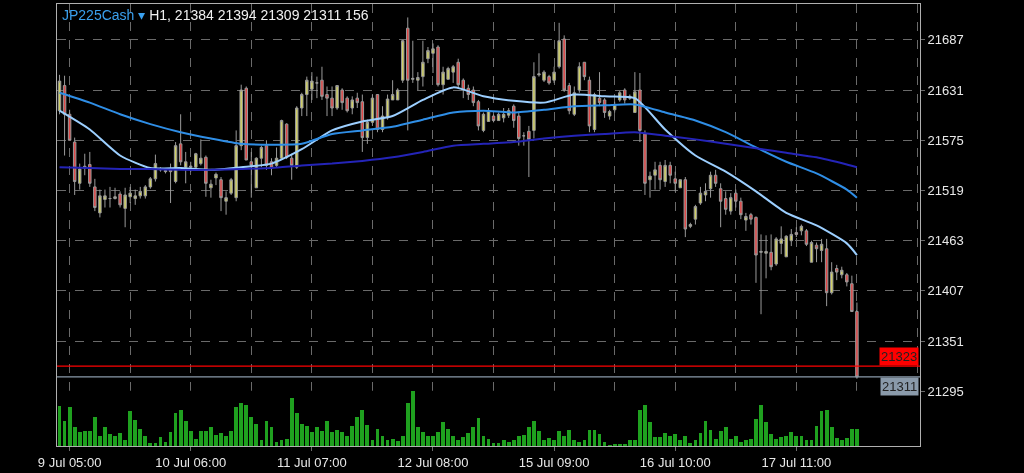  Describe the element at coordinates (945, 140) in the screenshot. I see `y-tick-label: 21575` at that location.